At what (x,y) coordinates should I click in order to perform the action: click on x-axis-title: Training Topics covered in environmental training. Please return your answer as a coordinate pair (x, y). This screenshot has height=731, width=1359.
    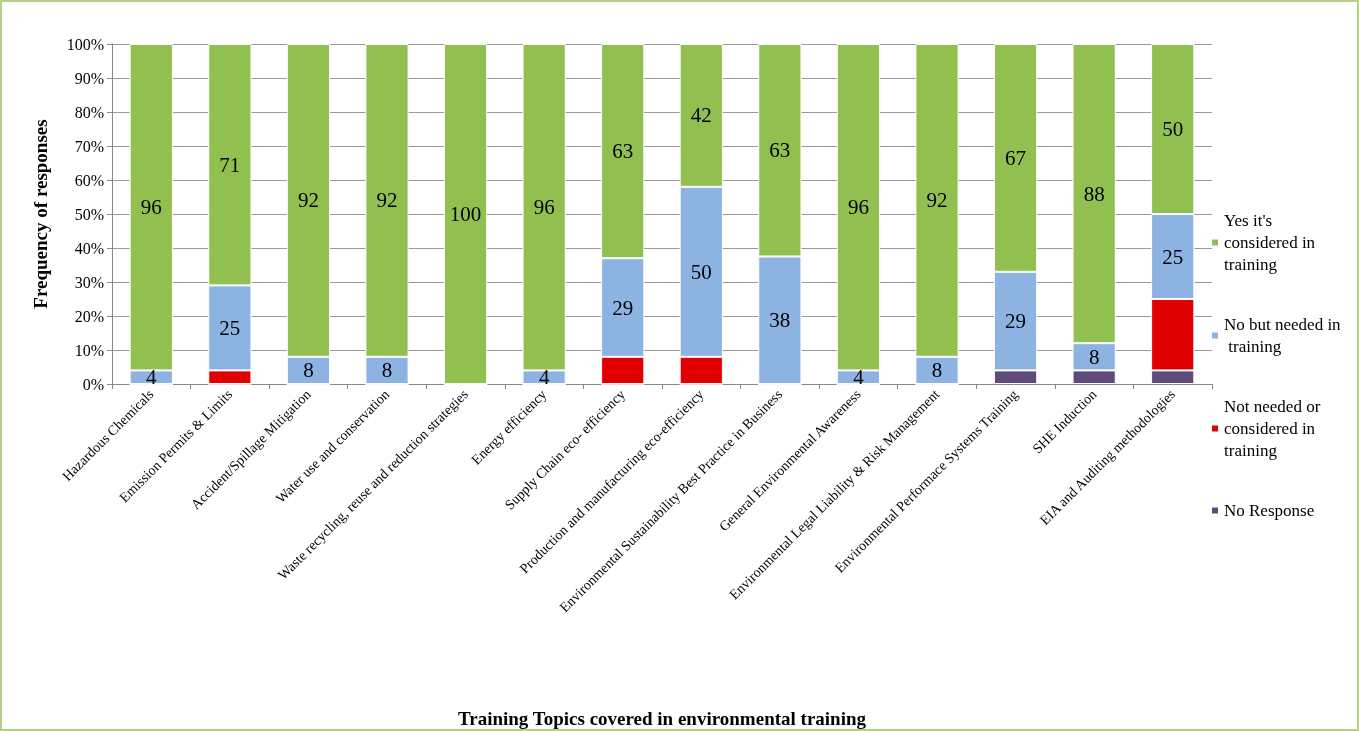
    Looking at the image, I should click on (662, 718).